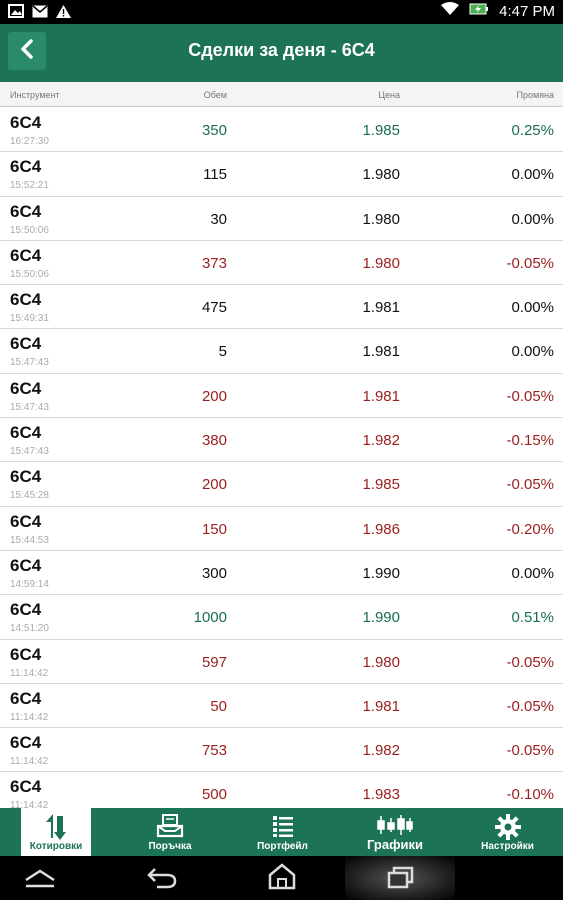  I want to click on app-header: Сделки за деня - 6C4, so click(281, 53).